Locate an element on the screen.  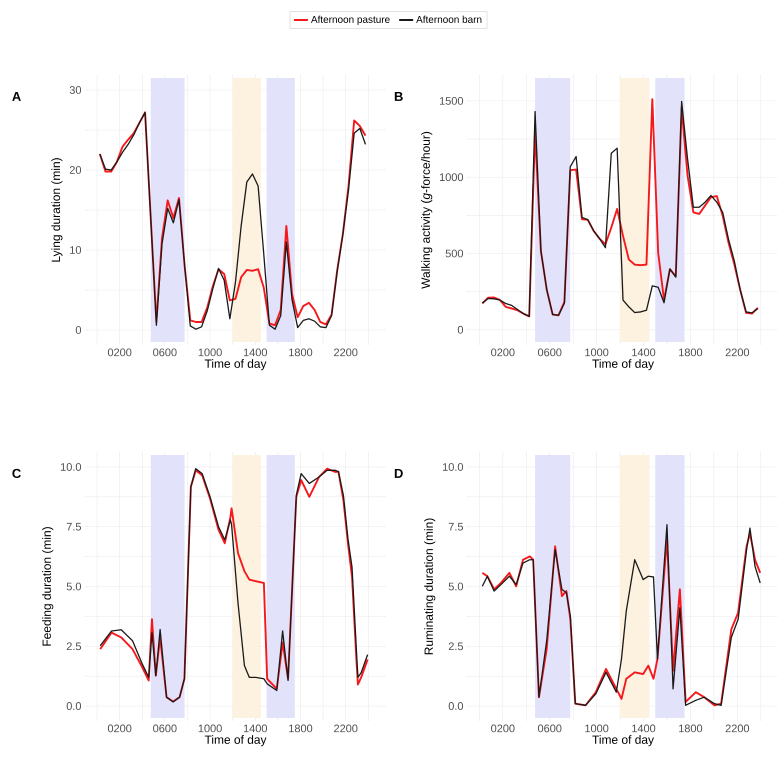
legend-label: Afternoon barn is located at coordinates (449, 19).